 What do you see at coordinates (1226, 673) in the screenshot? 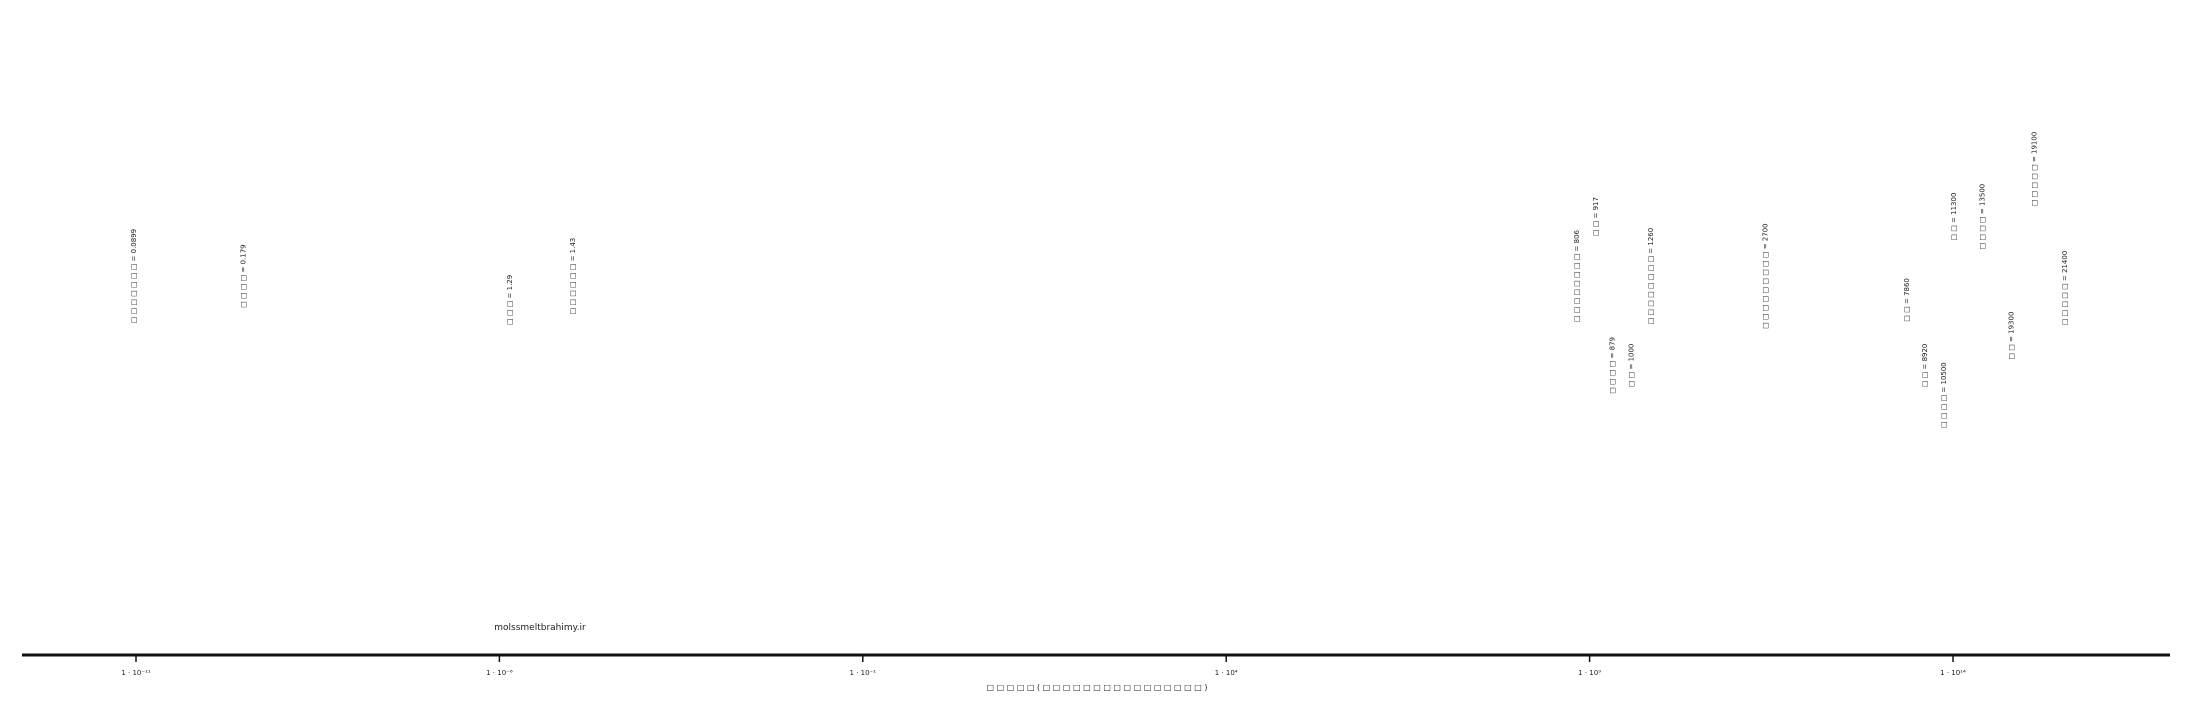
I see `x-tick-label: 1 · 10⁴` at bounding box center [1226, 673].